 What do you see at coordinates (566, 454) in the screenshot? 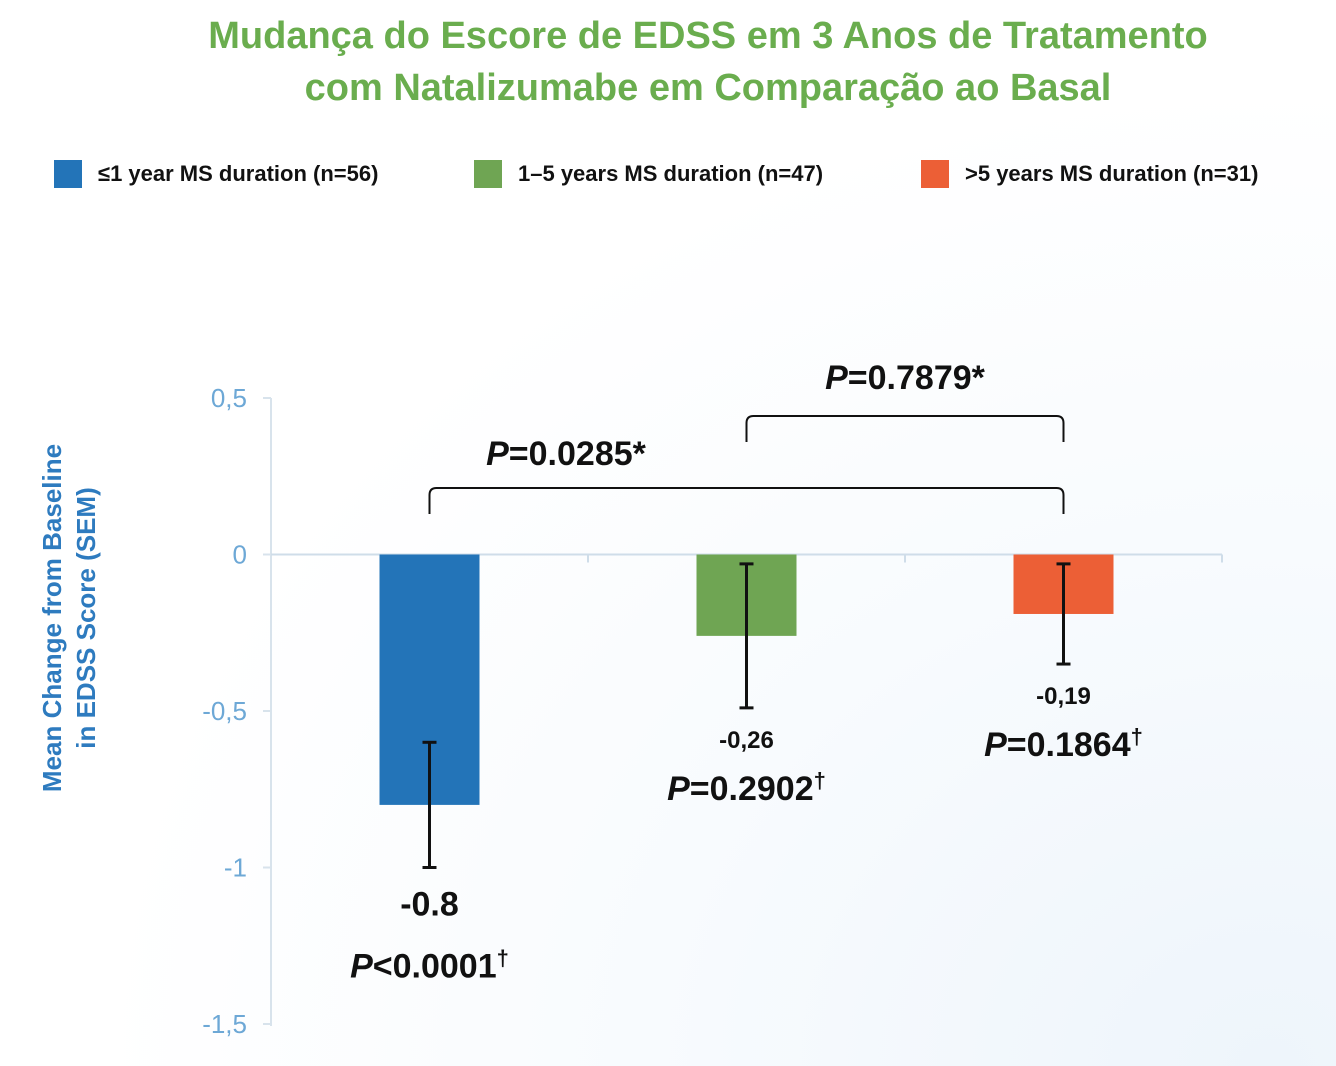
I see `comparison-p-value-1: P=0.0285*` at bounding box center [566, 454].